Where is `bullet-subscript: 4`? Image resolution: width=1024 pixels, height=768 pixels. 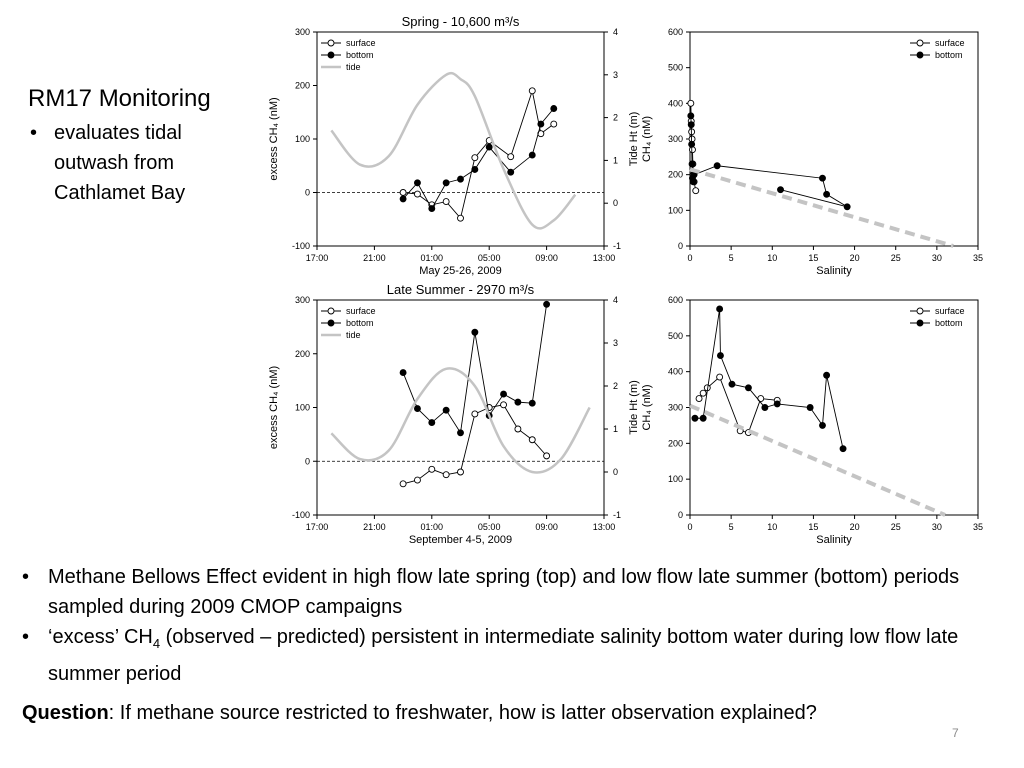
bullet-subscript: 4 is located at coordinates (156, 643).